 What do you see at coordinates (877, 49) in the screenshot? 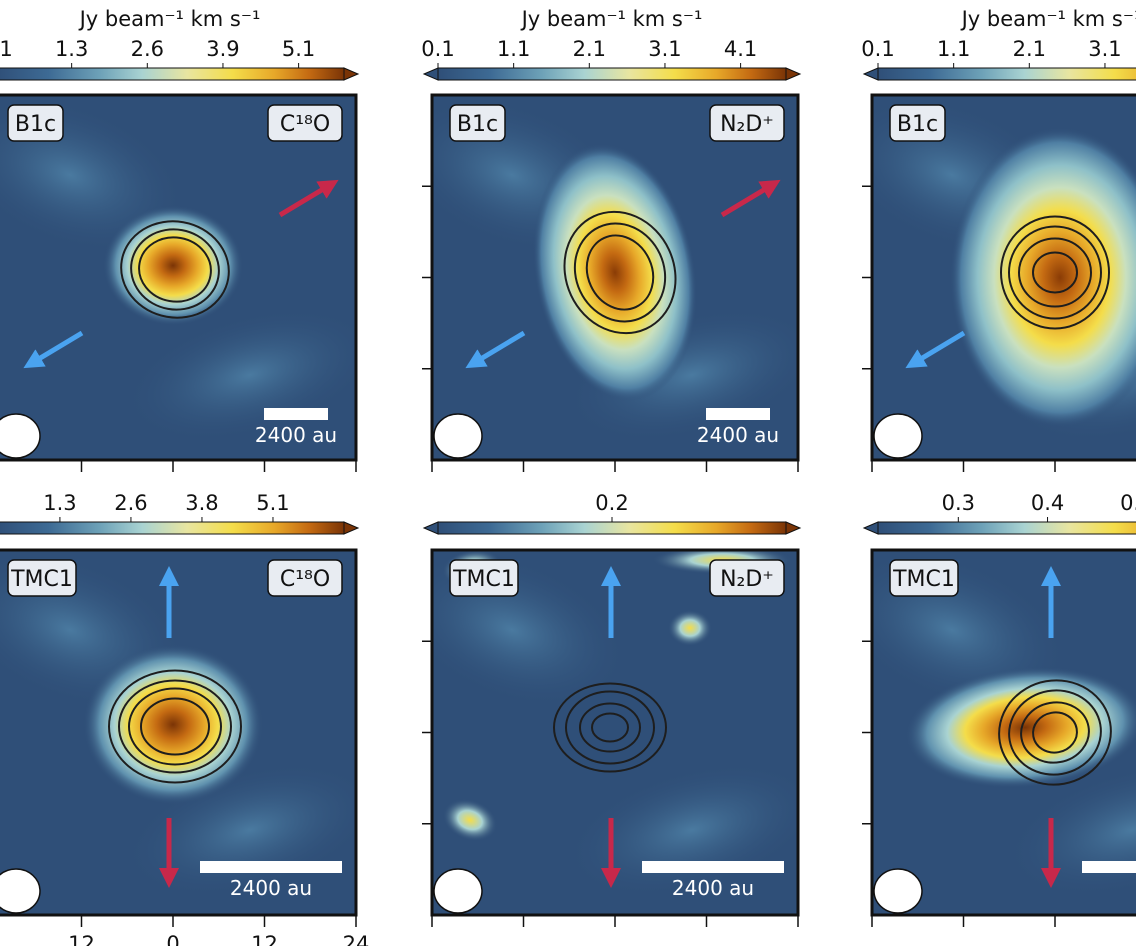
I see `colorbar-tick-label: 0.1` at bounding box center [877, 49].